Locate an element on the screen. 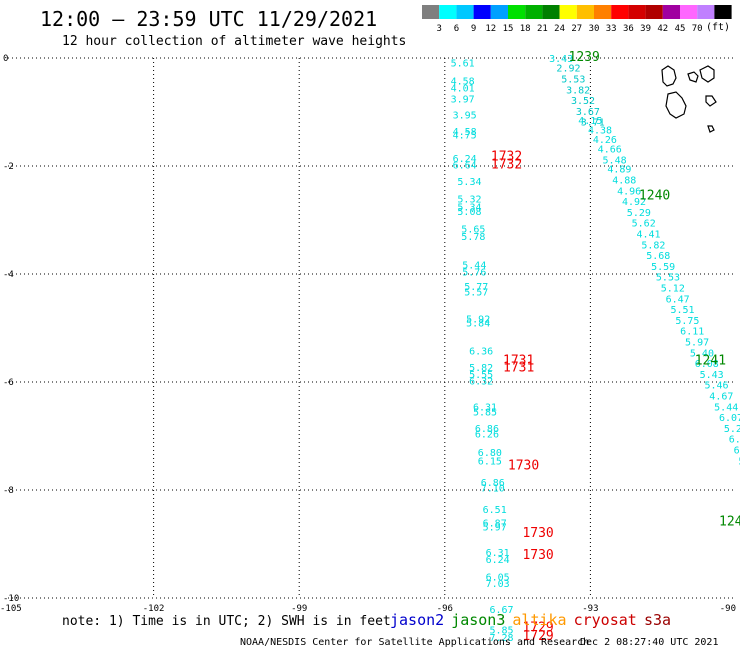  wave-height-label: 5.61 is located at coordinates (463, 63).